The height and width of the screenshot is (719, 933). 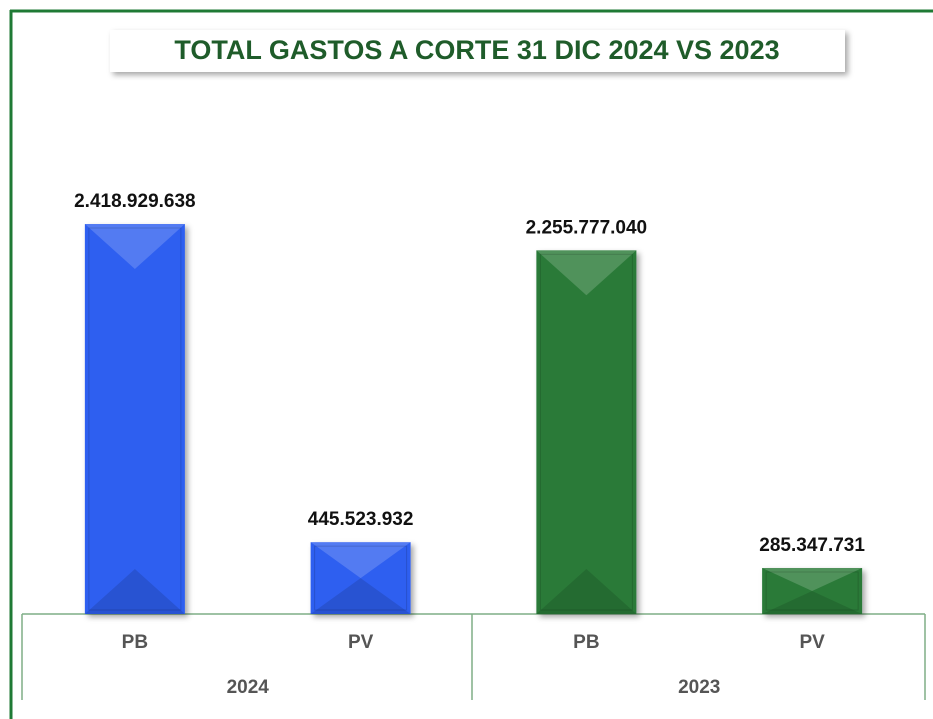 I want to click on title-box, so click(x=477, y=51).